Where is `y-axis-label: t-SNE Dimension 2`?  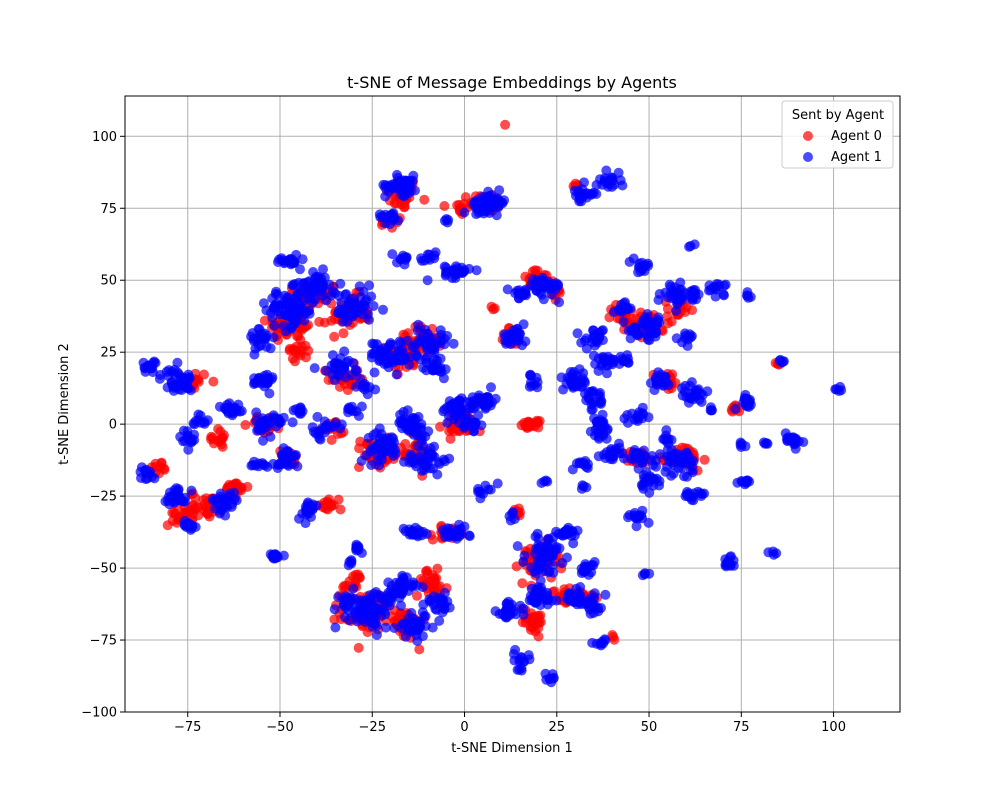 y-axis-label: t-SNE Dimension 2 is located at coordinates (64, 404).